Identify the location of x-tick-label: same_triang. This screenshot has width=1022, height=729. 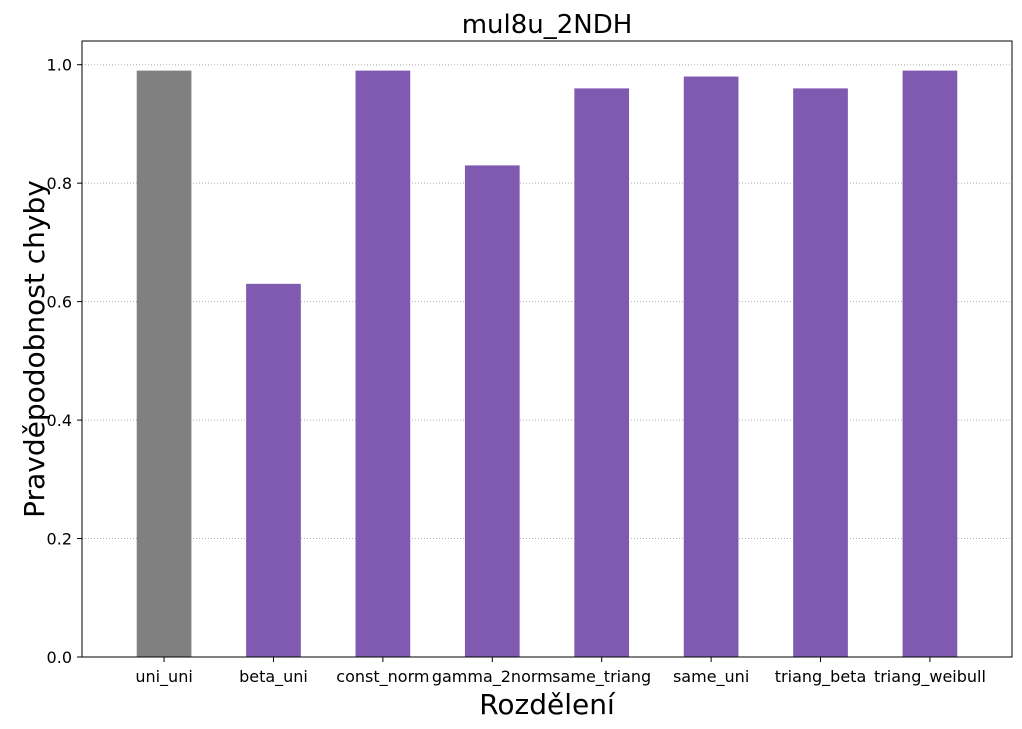
(601, 677).